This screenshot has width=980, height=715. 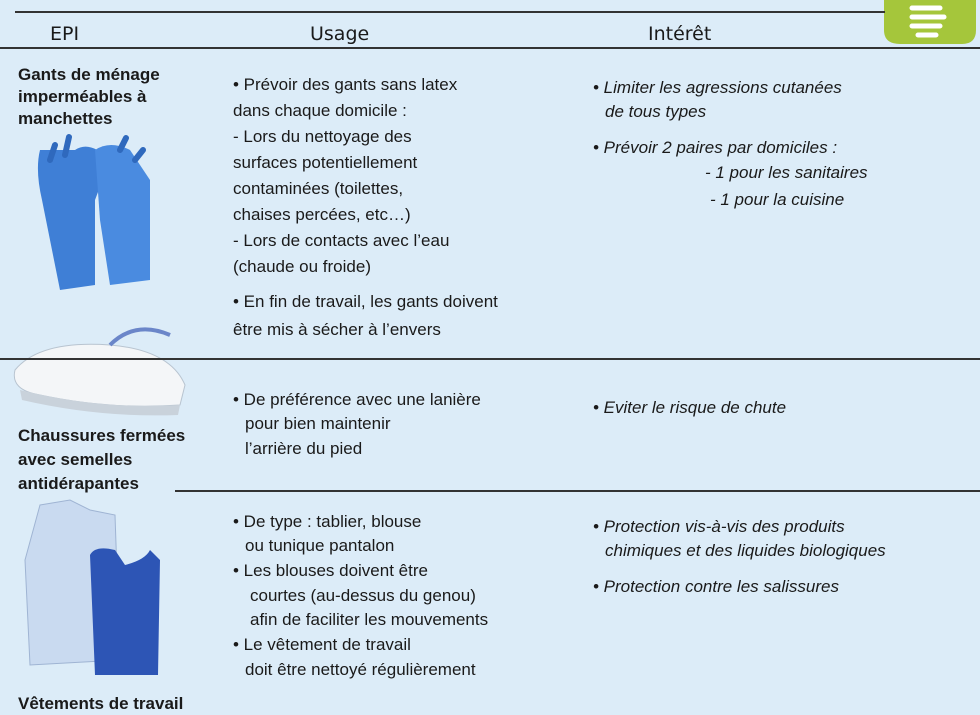 What do you see at coordinates (320, 545) in the screenshot?
I see `usage-text: ou tunique pantalon` at bounding box center [320, 545].